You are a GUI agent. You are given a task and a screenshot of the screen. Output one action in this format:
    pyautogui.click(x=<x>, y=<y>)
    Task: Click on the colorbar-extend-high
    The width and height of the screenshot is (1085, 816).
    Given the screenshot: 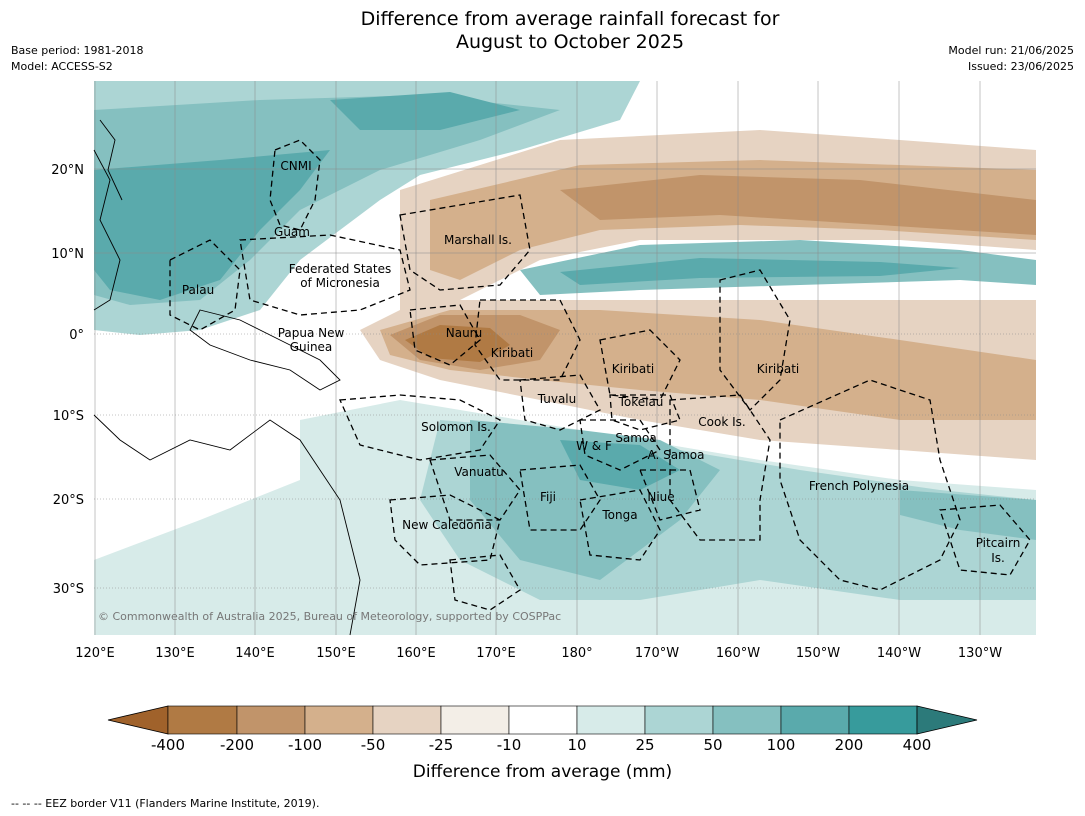 What is the action you would take?
    pyautogui.click(x=947, y=720)
    